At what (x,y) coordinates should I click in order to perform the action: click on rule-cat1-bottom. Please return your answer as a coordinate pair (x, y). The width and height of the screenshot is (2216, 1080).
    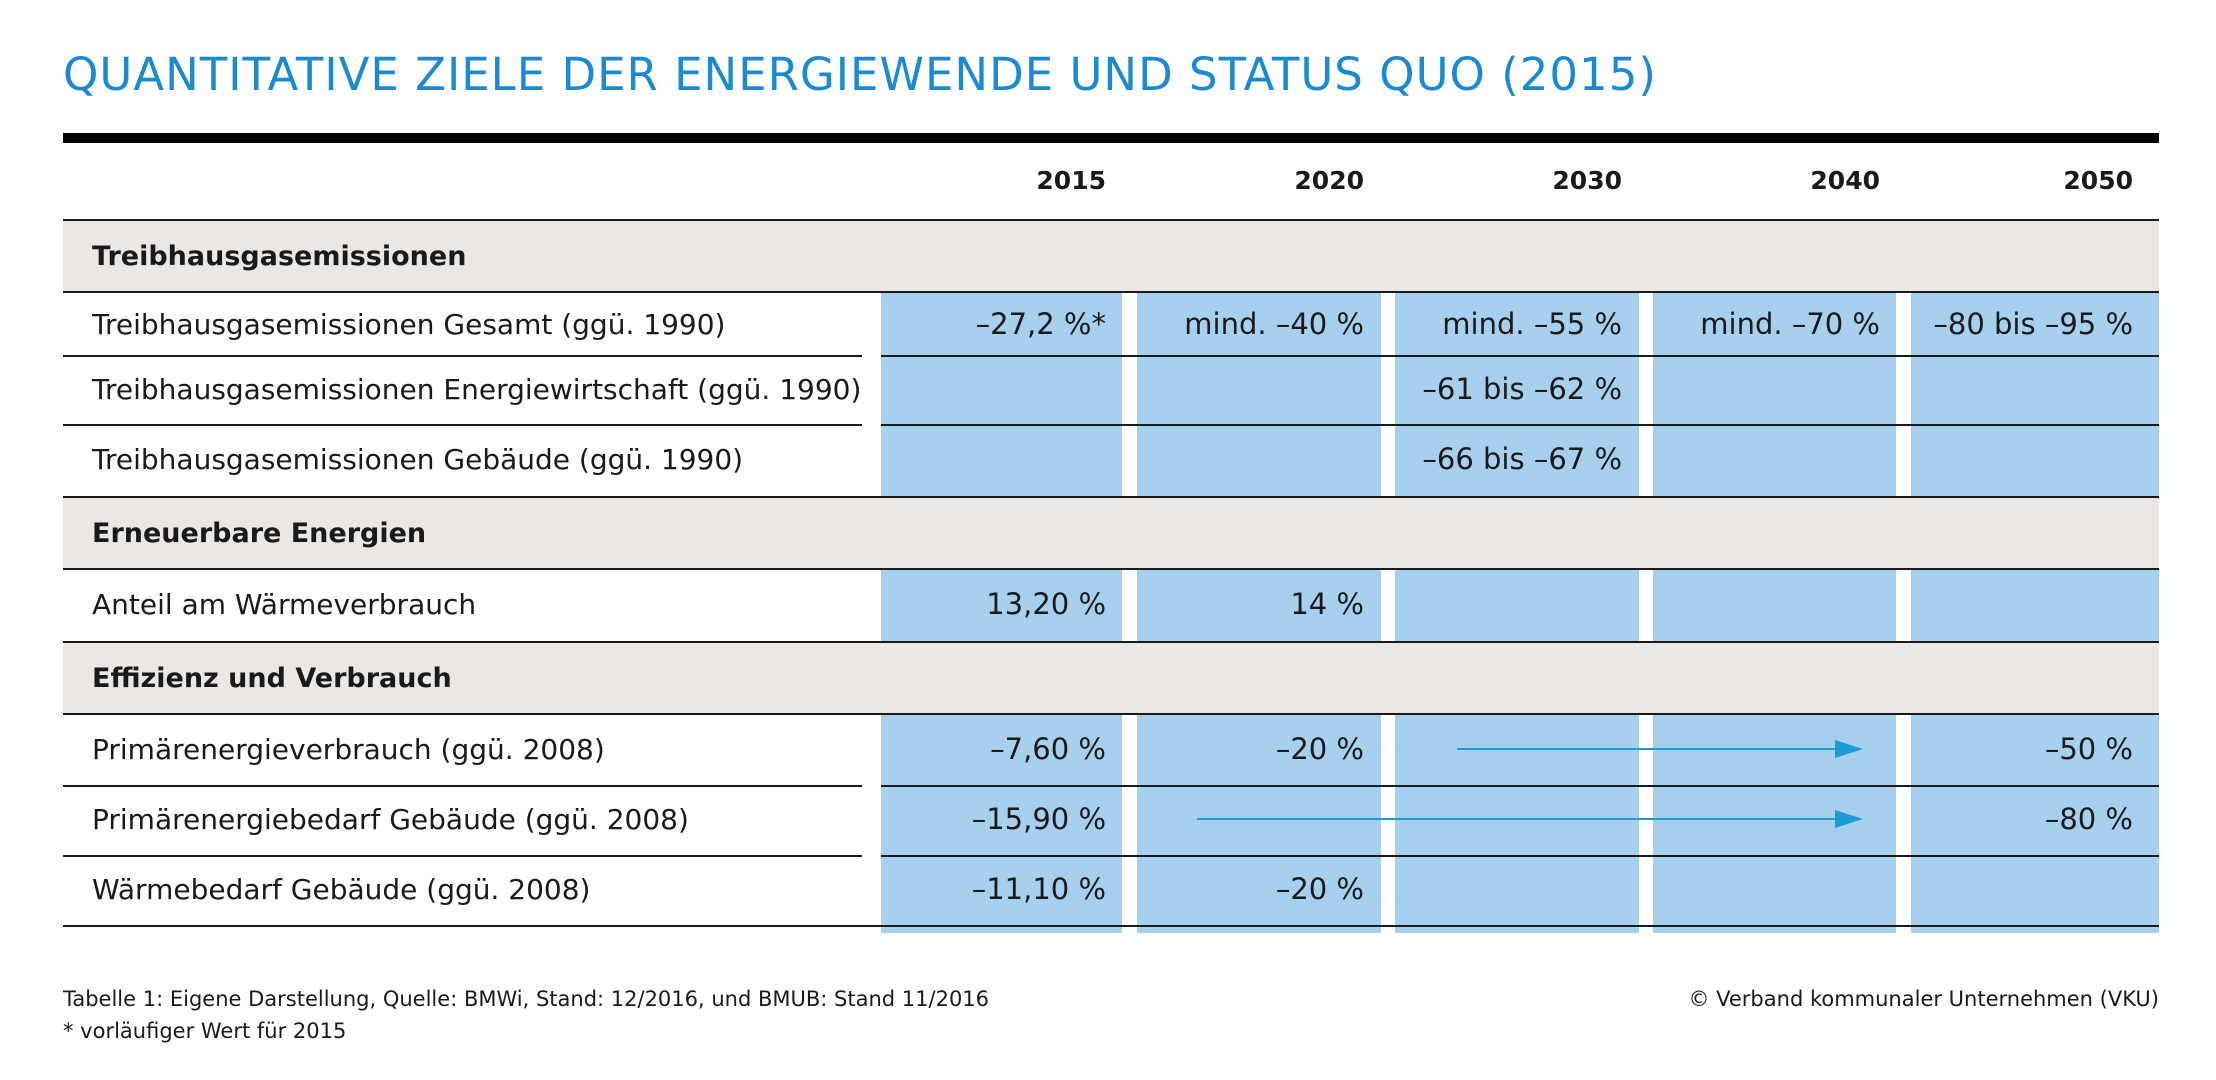
    Looking at the image, I should click on (1111, 292).